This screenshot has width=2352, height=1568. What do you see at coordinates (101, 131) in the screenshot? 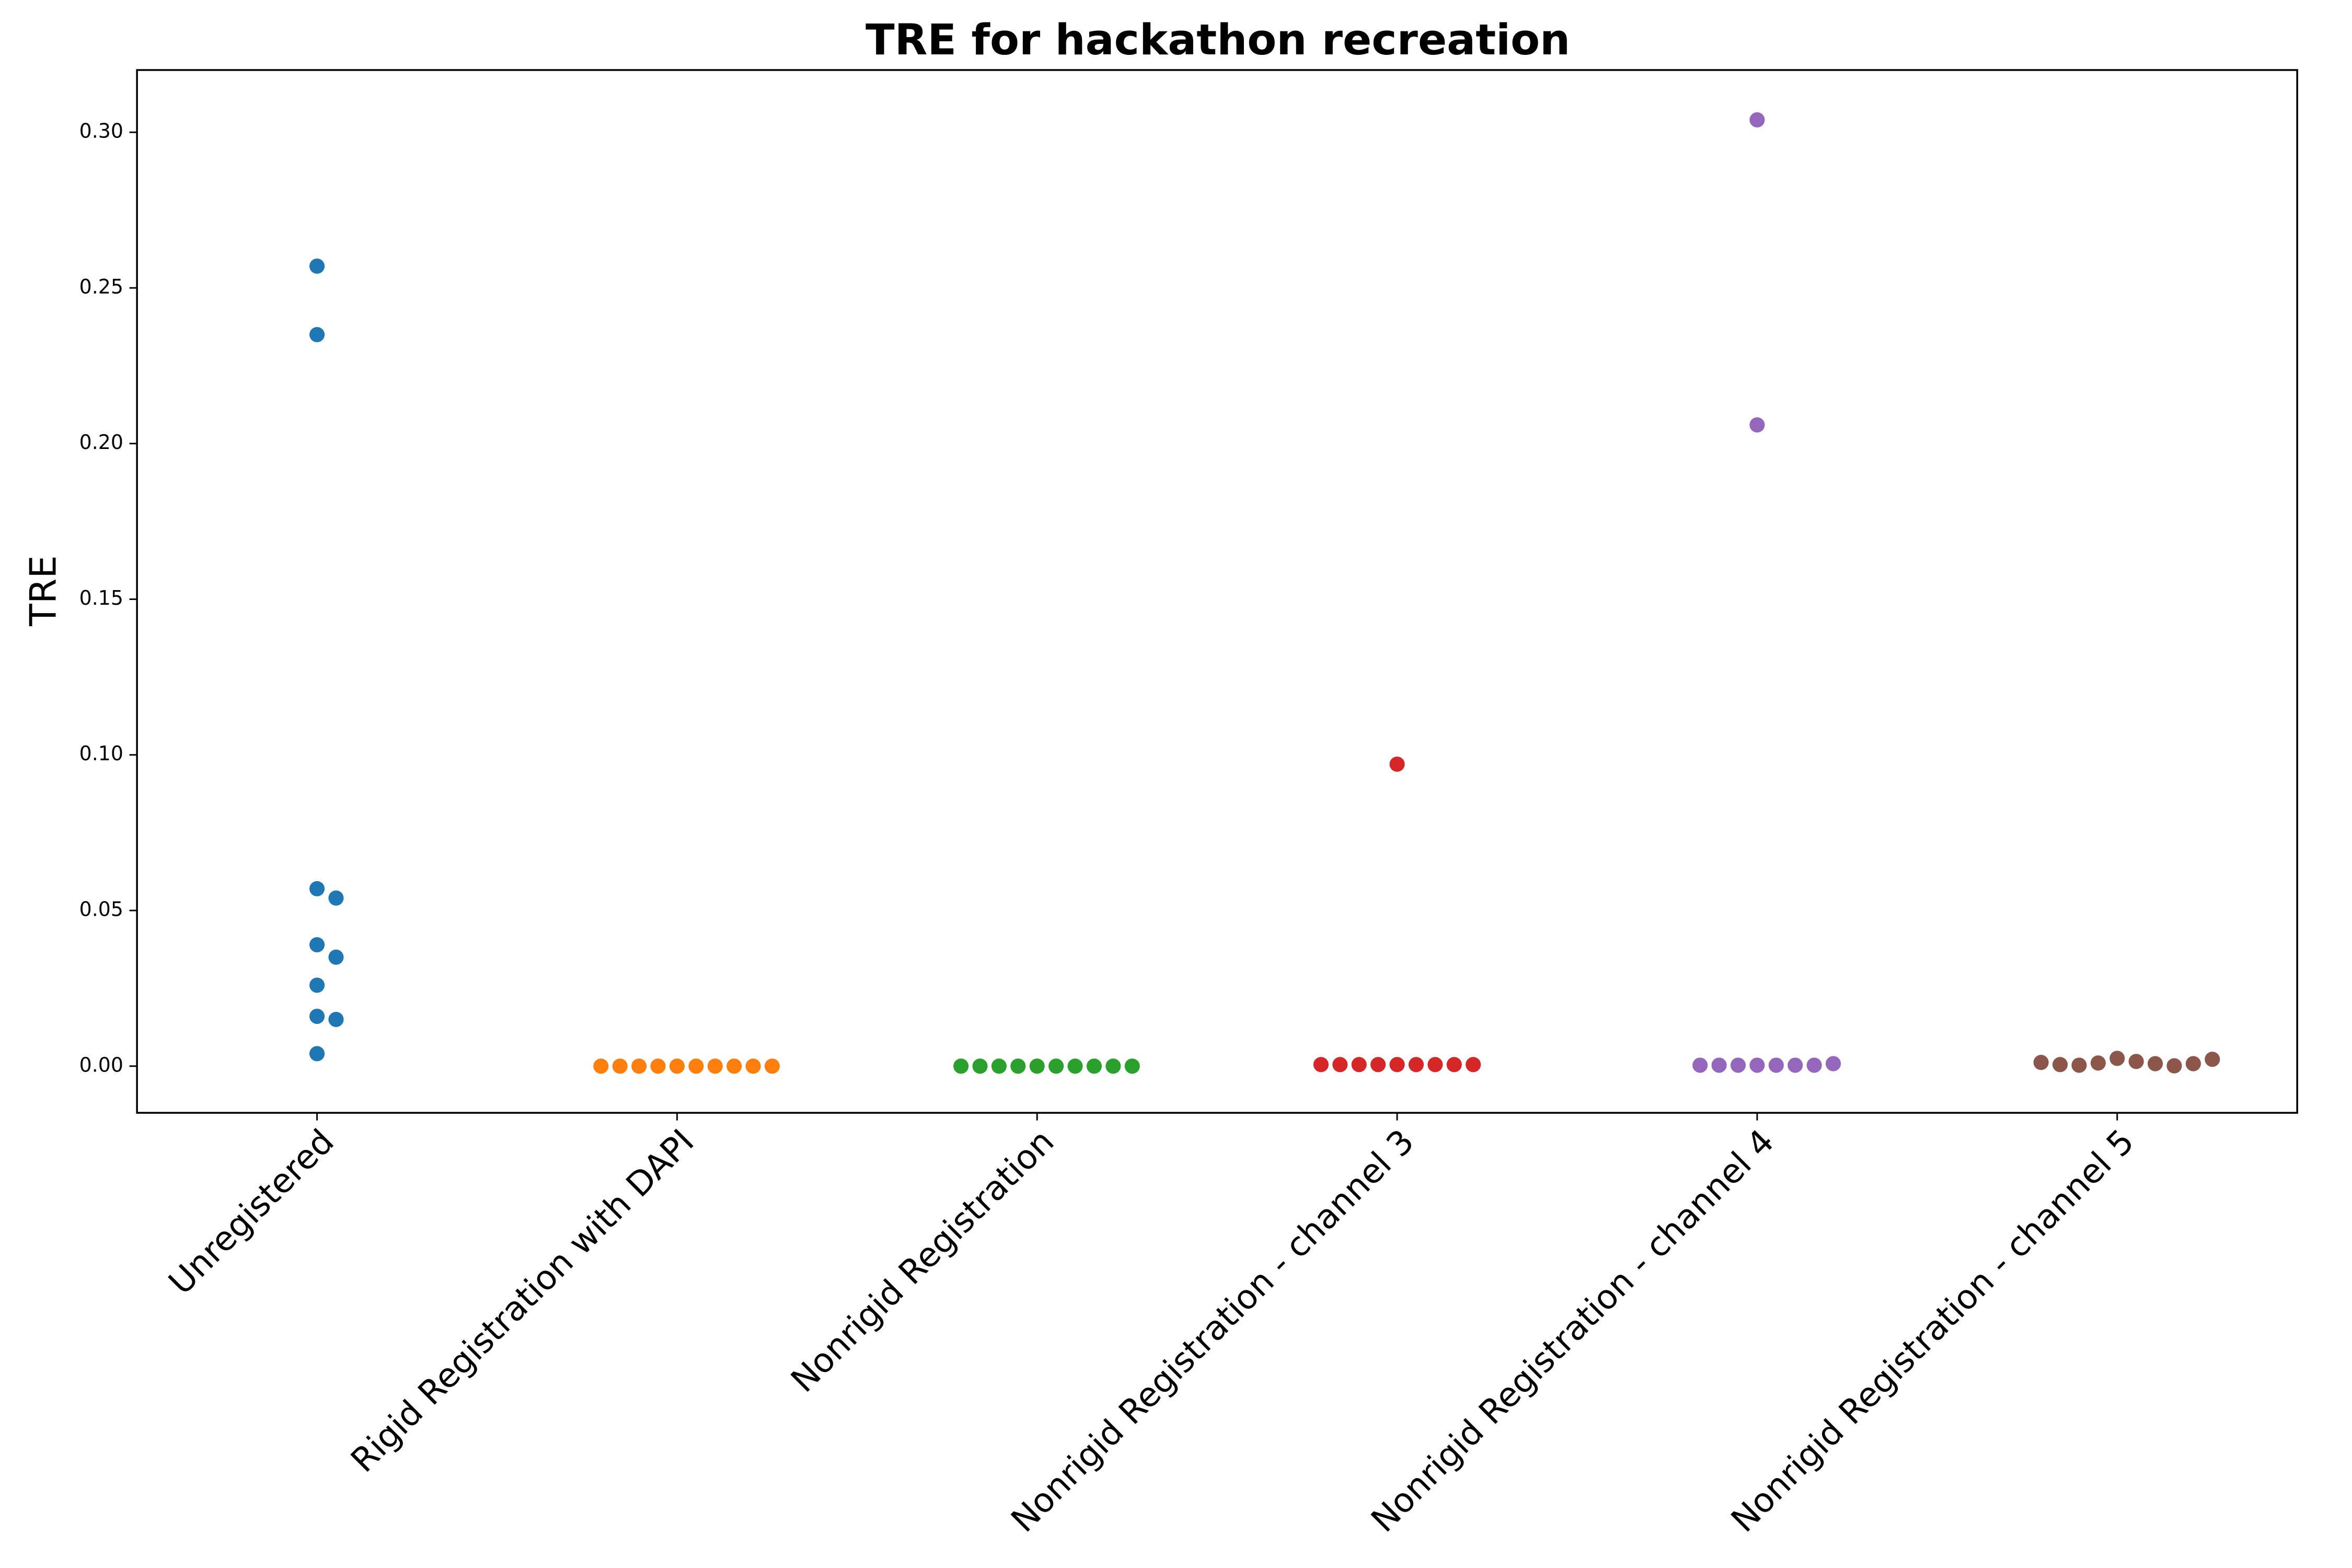
I see `y-tick-label: 0.30` at bounding box center [101, 131].